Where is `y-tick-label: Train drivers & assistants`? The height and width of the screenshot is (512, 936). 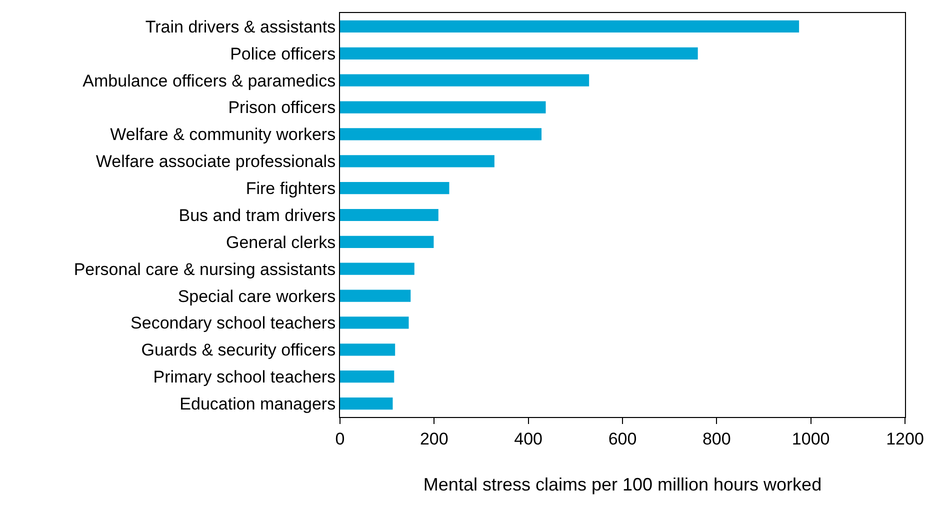
y-tick-label: Train drivers & assistants is located at coordinates (240, 26).